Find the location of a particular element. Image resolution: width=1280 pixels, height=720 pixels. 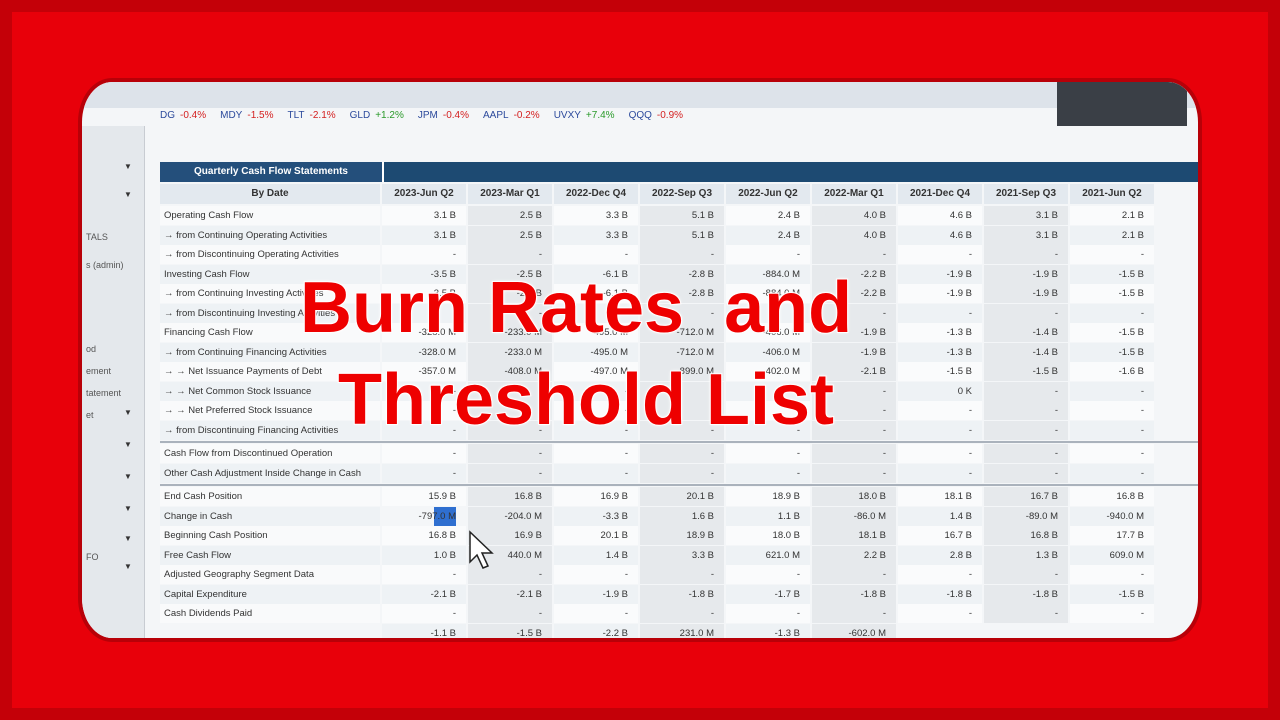

table-cell: -940.0 M is located at coordinates (1112, 516).